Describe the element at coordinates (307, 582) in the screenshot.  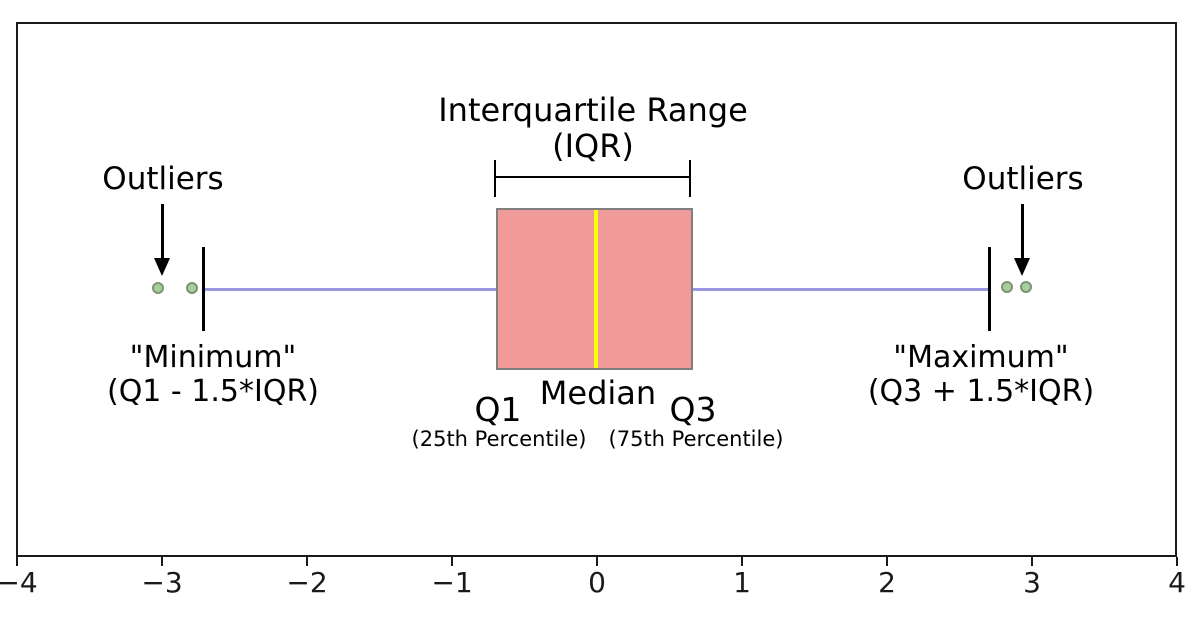
I see `x-tick-label: −2` at that location.